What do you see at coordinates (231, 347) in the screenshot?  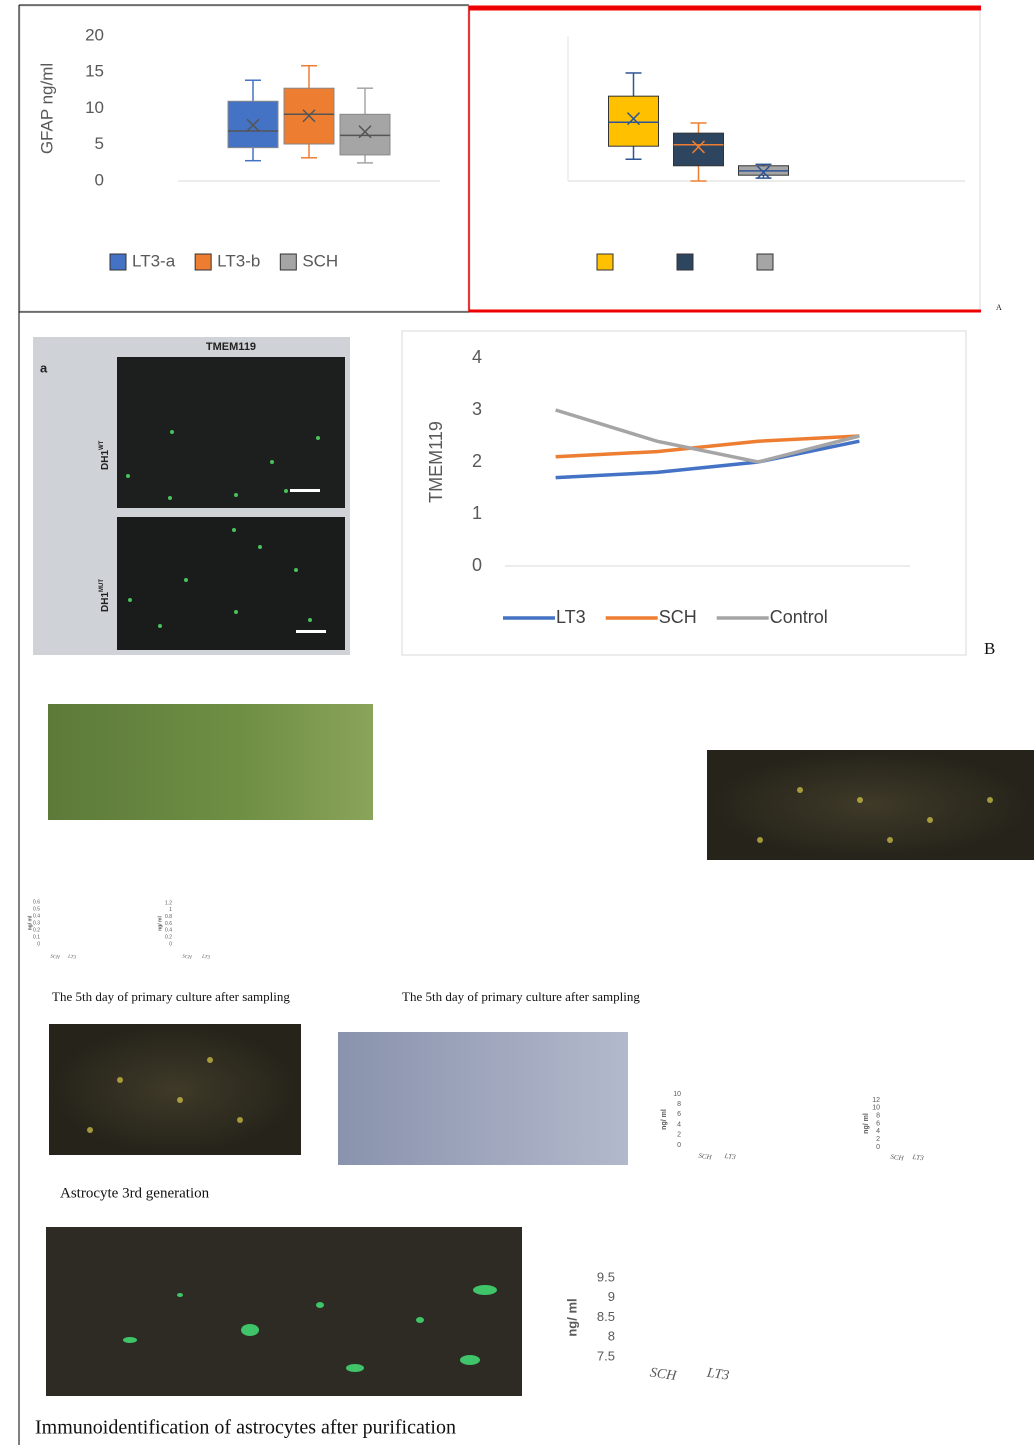 I see `panel-title: TMEM119` at bounding box center [231, 347].